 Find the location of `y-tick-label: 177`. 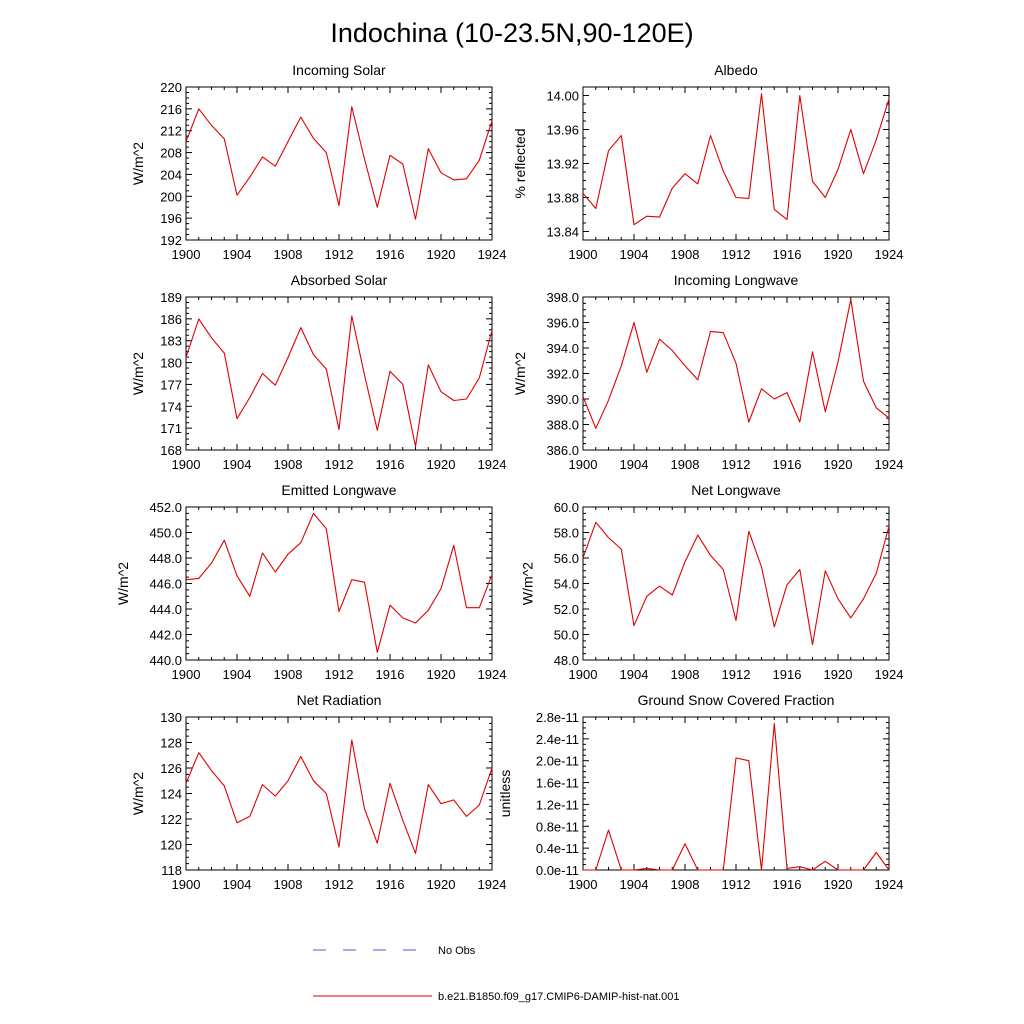

y-tick-label: 177 is located at coordinates (171, 384).